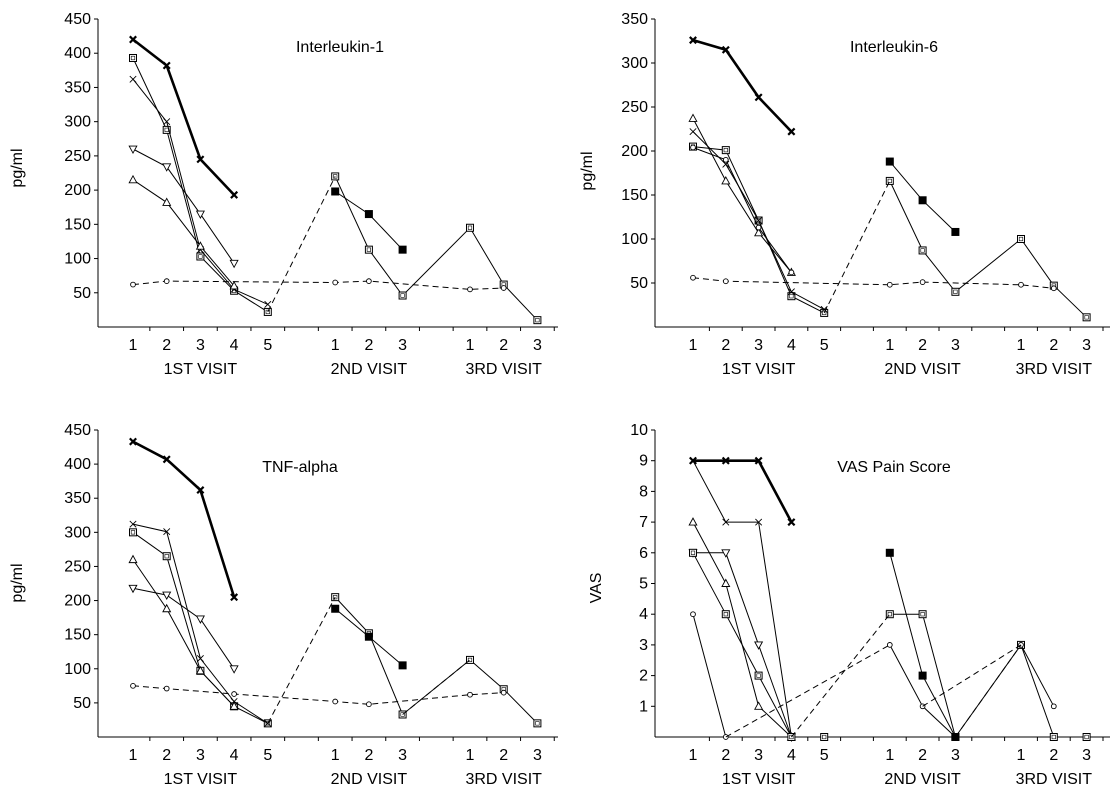  Describe the element at coordinates (639, 430) in the screenshot. I see `y-tick-label: 10` at that location.